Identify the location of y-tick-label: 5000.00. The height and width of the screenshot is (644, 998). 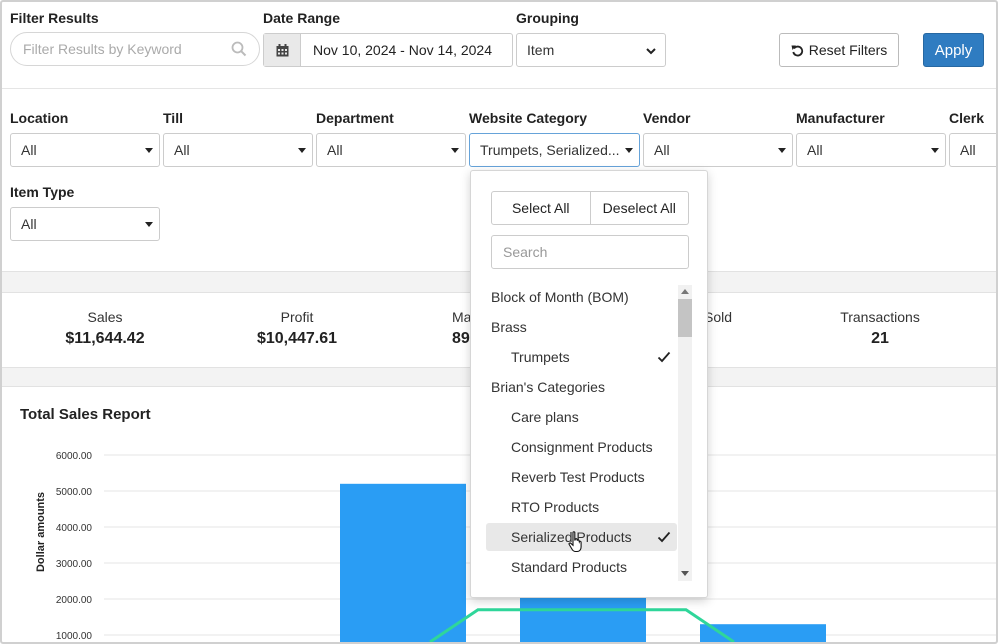
(74, 492).